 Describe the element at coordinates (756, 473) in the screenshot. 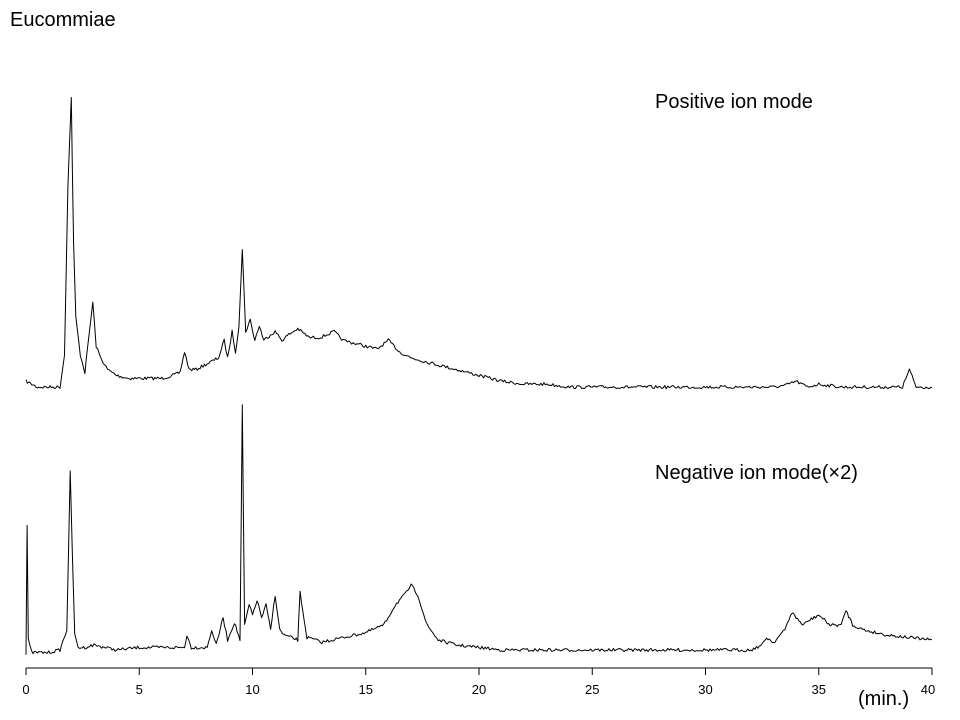

I see `legend-negative-ion-mode: Negative ion mode(×2)` at that location.